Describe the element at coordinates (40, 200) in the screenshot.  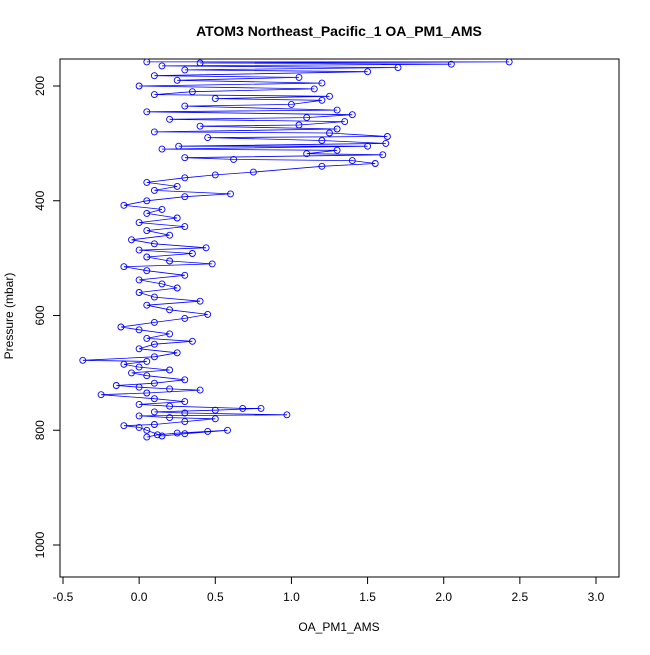
I see `y-tick-label: 400` at that location.